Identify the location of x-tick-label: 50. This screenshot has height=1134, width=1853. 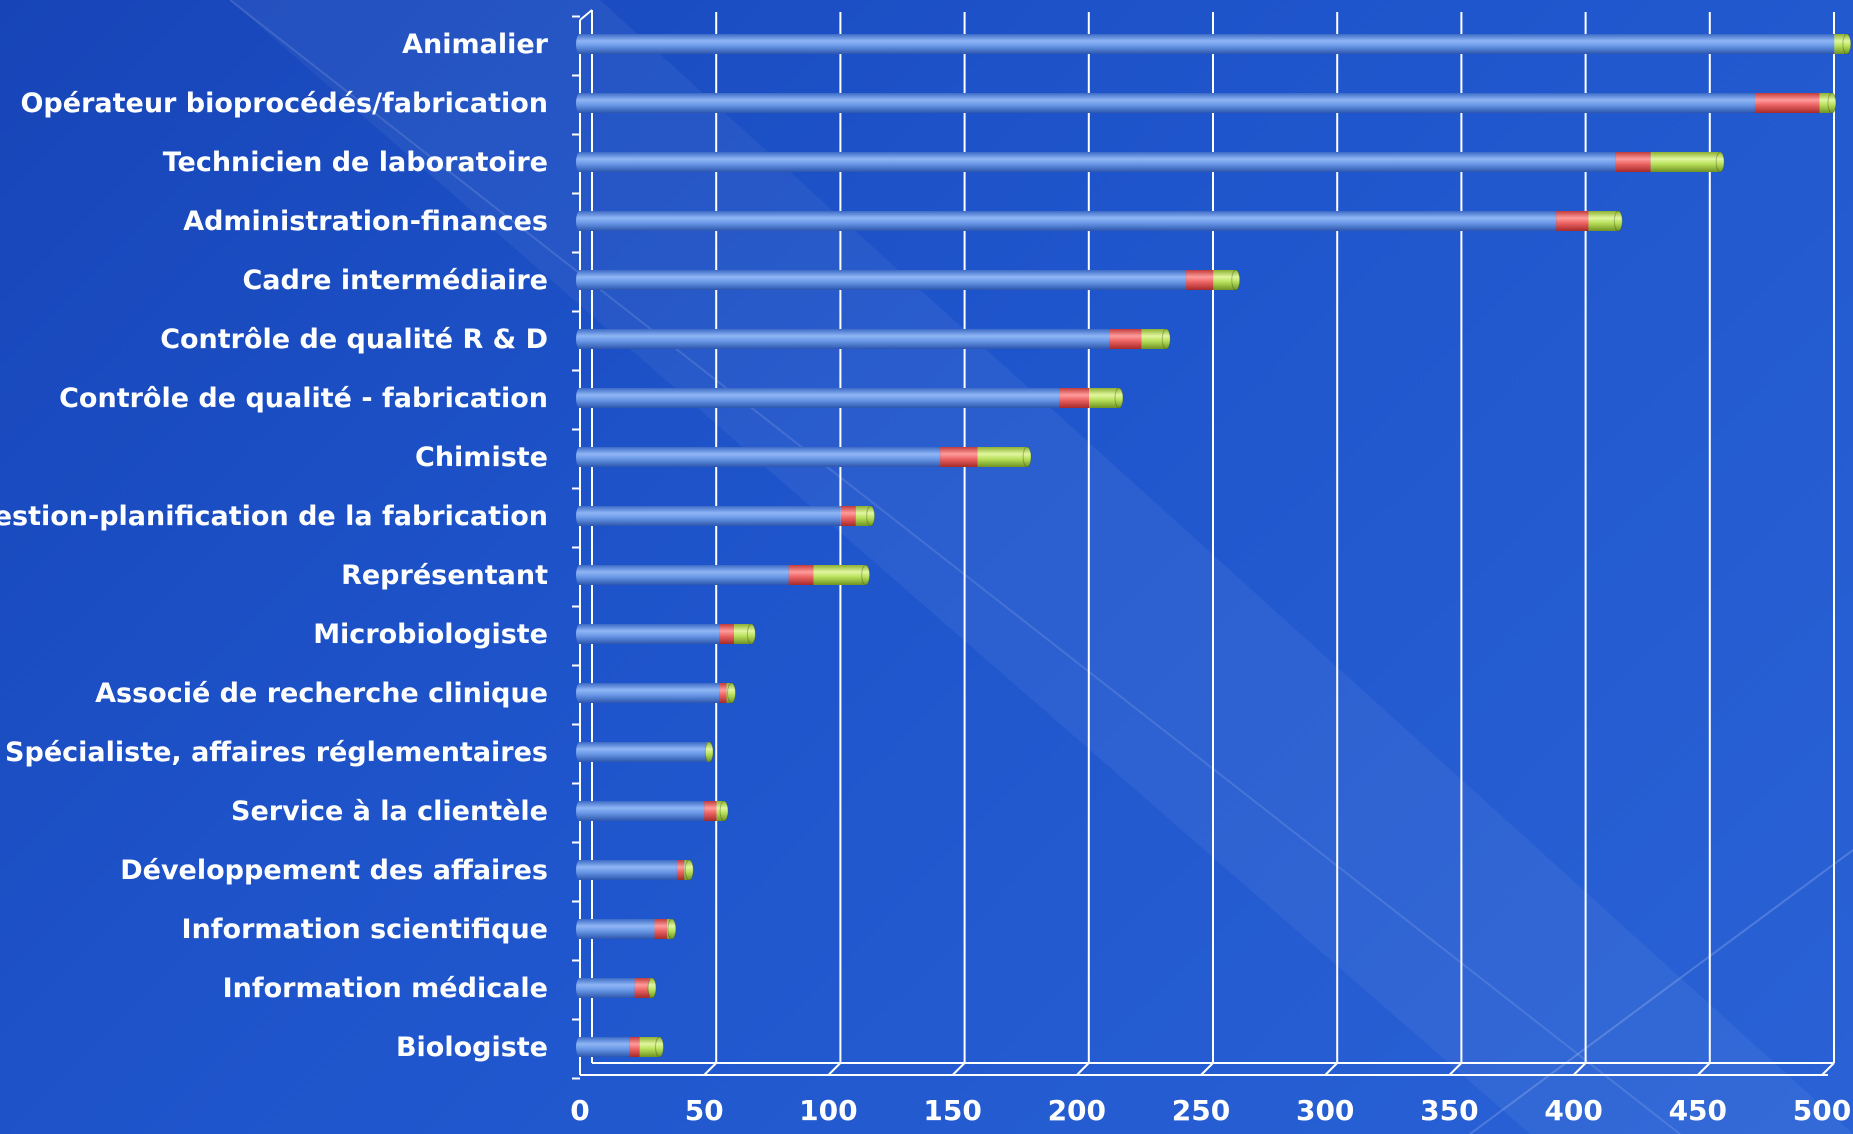
(704, 1110).